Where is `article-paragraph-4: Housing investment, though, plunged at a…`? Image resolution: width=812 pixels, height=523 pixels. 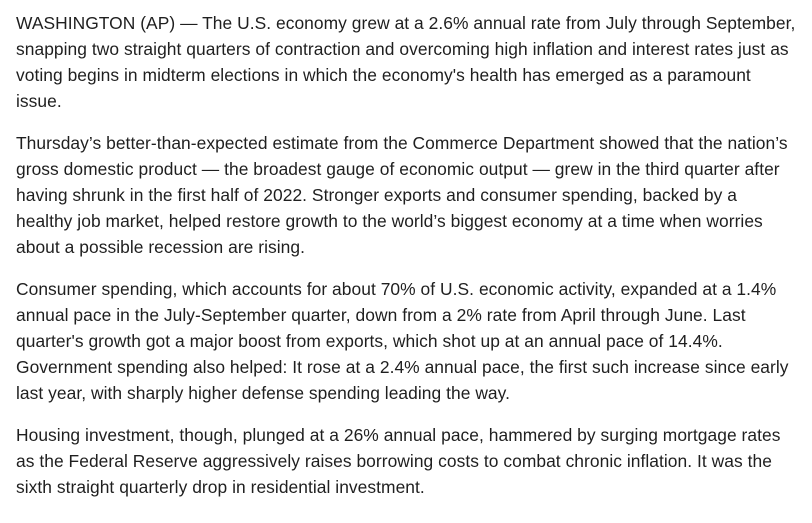 article-paragraph-4: Housing investment, though, plunged at a… is located at coordinates (398, 461).